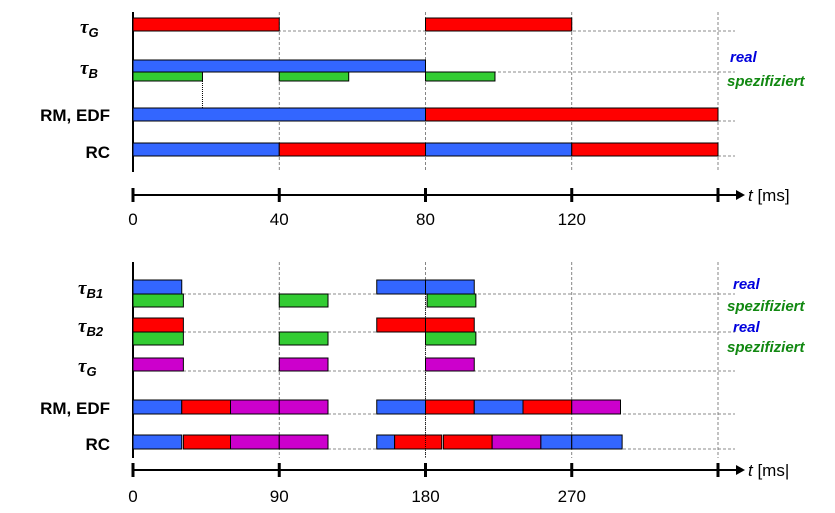 The image size is (835, 513). I want to click on top-tick-label: 0, so click(132, 219).